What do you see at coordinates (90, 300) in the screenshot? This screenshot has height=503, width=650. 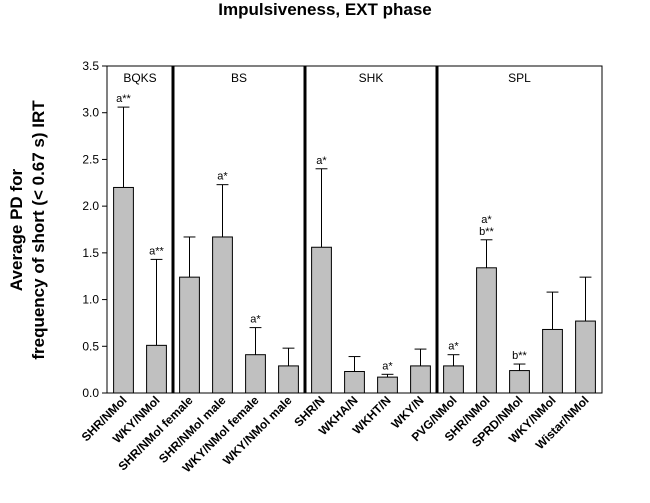 I see `y-tick-label: 1.0` at bounding box center [90, 300].